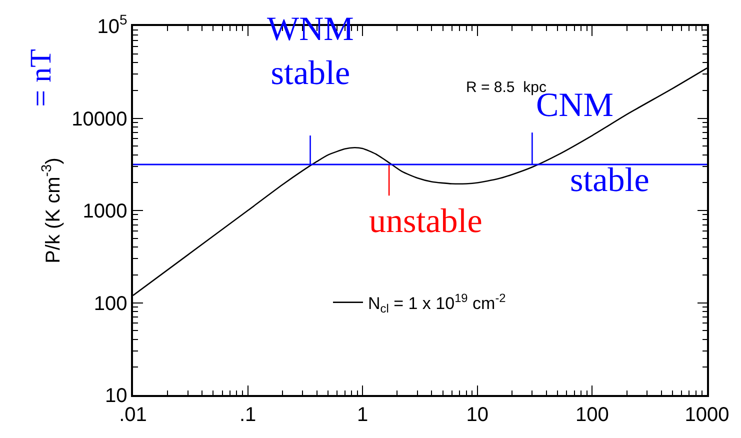 The height and width of the screenshot is (438, 741). What do you see at coordinates (425, 221) in the screenshot?
I see `annotation: unstable` at bounding box center [425, 221].